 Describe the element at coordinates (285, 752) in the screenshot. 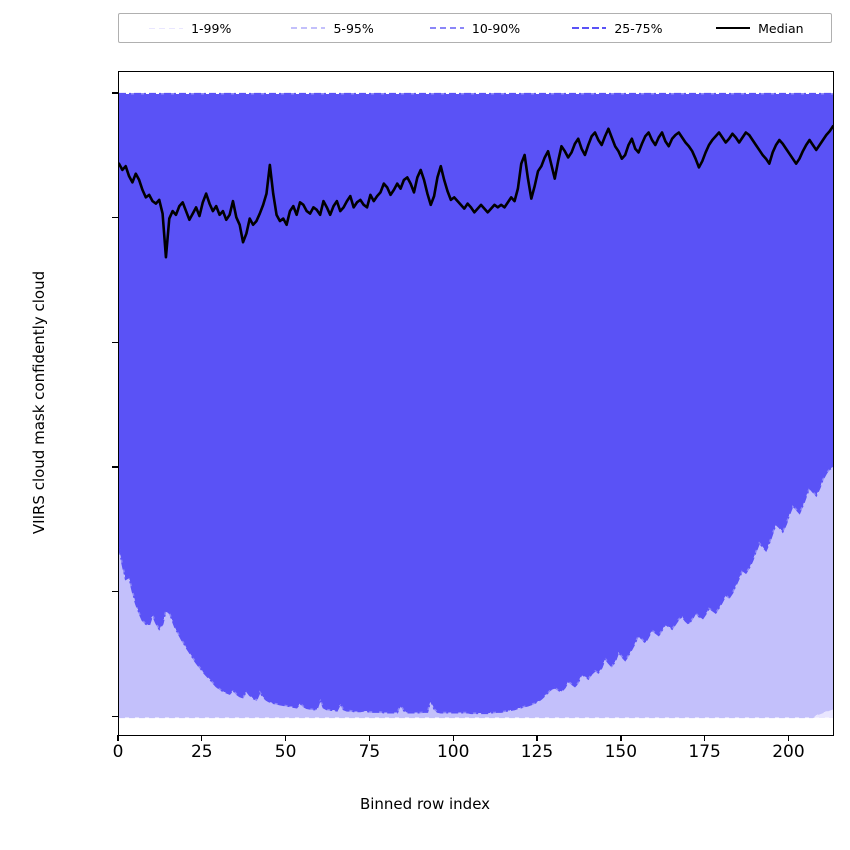

I see `x-tick-label: 50` at that location.